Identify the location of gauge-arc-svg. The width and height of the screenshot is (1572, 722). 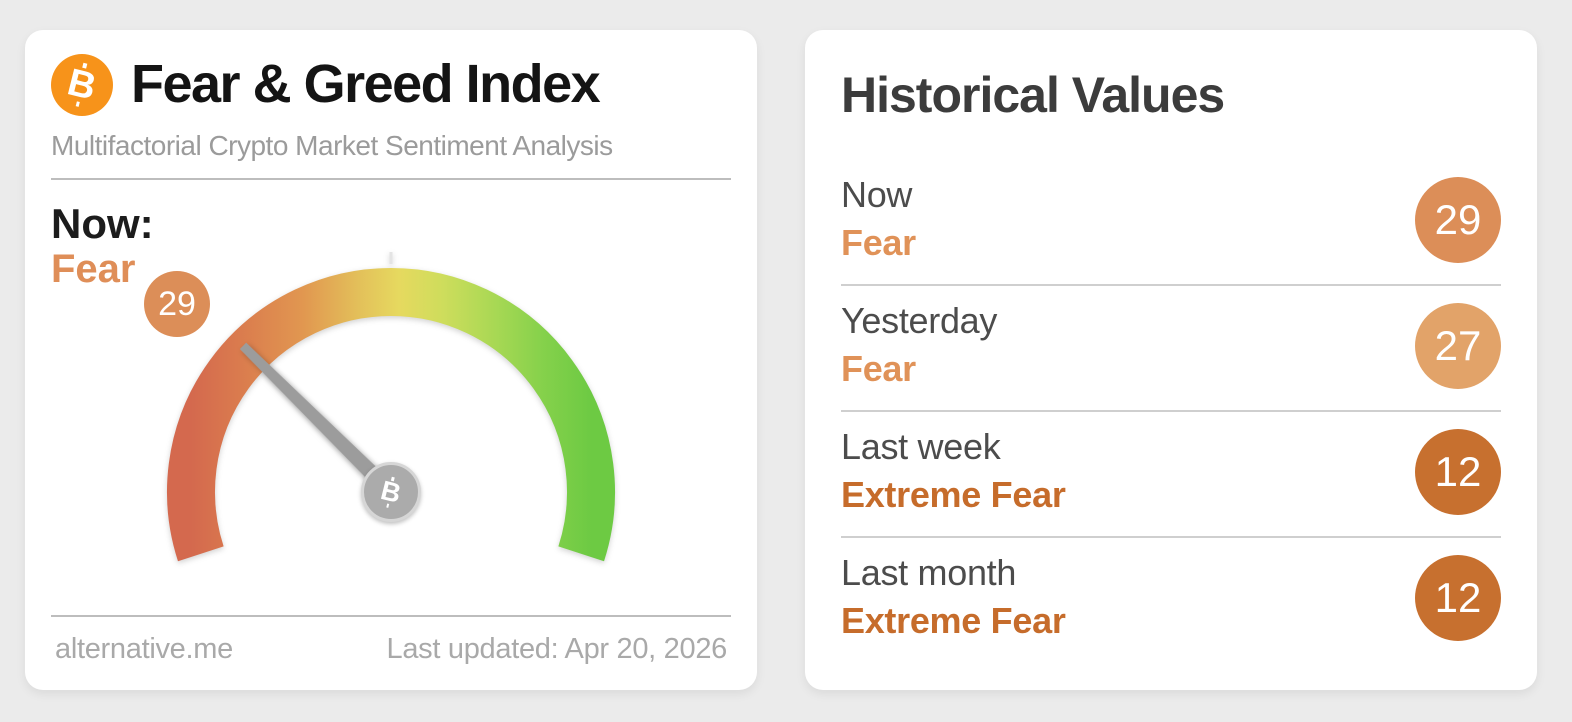
(391, 407).